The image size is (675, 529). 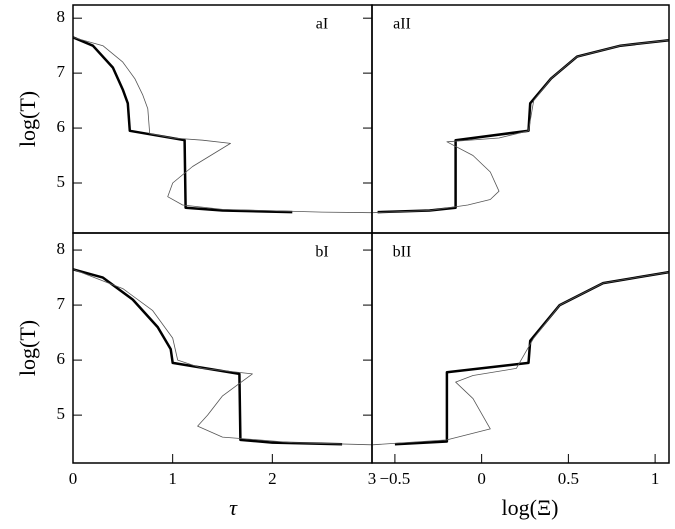 I want to click on panel-label: bI, so click(x=321, y=252).